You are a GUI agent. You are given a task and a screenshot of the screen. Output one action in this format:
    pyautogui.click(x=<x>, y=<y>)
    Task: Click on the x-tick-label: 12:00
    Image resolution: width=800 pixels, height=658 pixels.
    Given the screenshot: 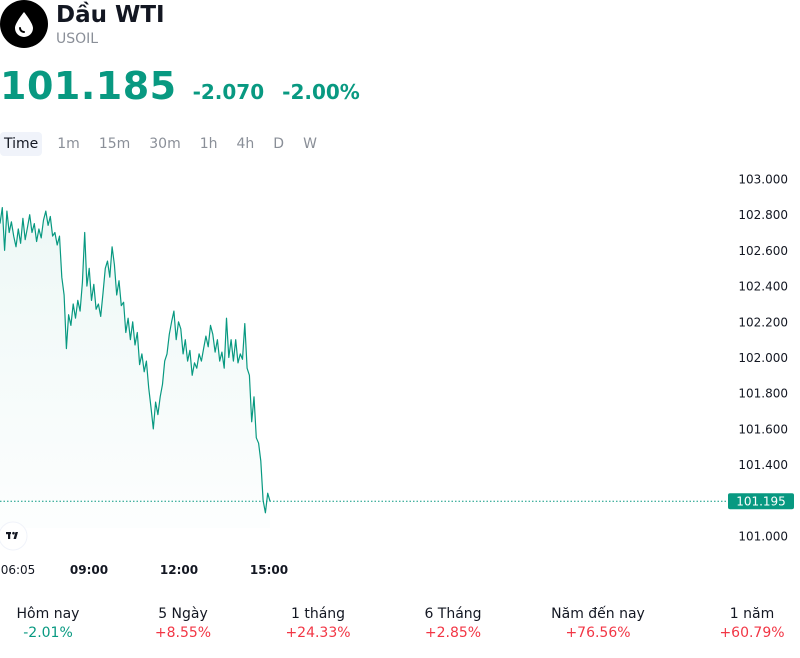 What is the action you would take?
    pyautogui.click(x=179, y=570)
    